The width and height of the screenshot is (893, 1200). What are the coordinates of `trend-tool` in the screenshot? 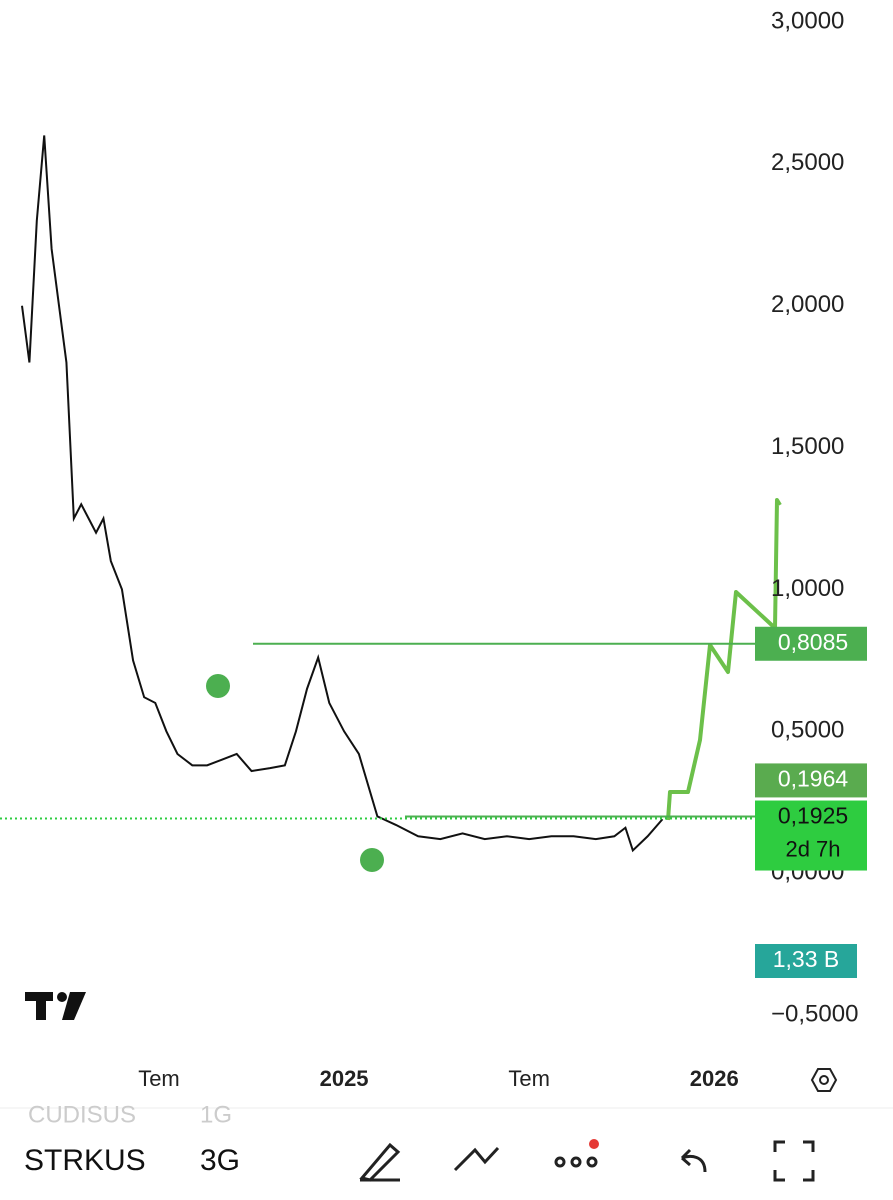 It's located at (476, 1159).